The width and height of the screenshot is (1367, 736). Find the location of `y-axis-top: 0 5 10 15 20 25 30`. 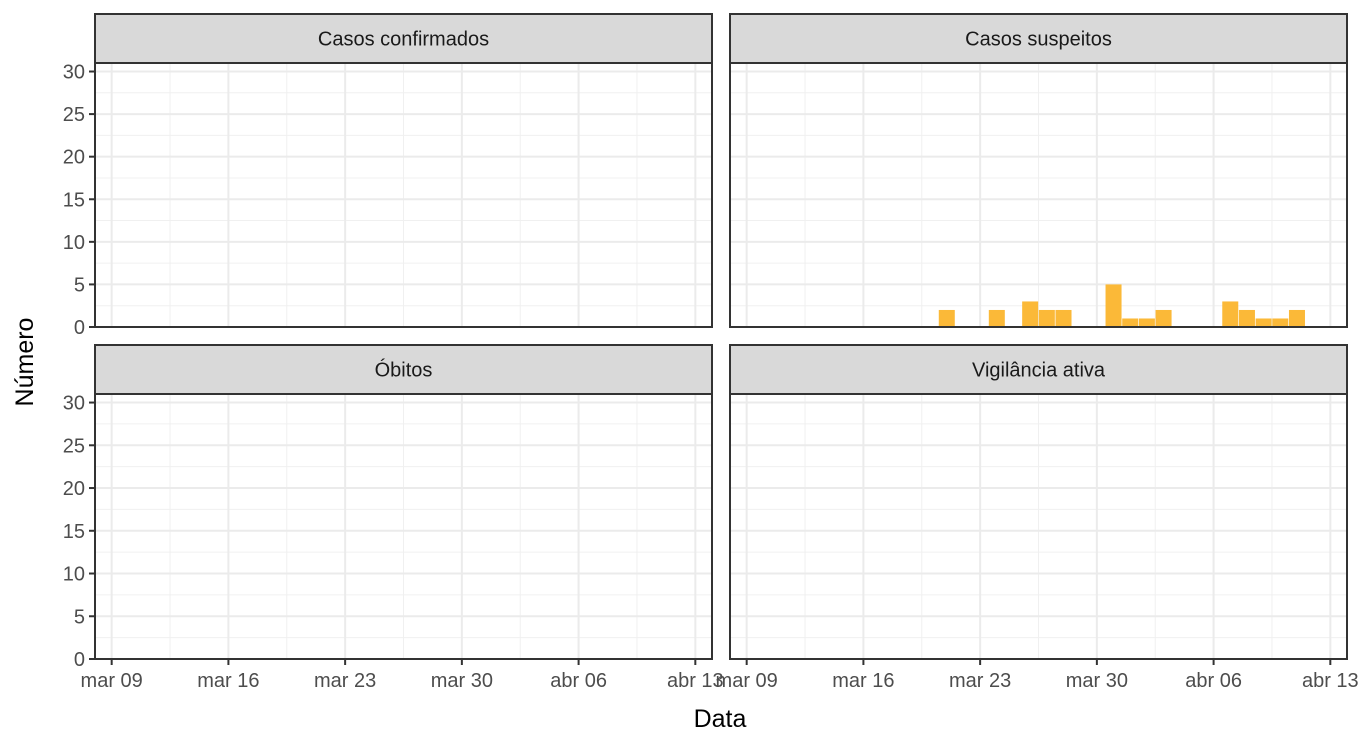

y-axis-top: 0 5 10 15 20 25 30 is located at coordinates (79, 200).